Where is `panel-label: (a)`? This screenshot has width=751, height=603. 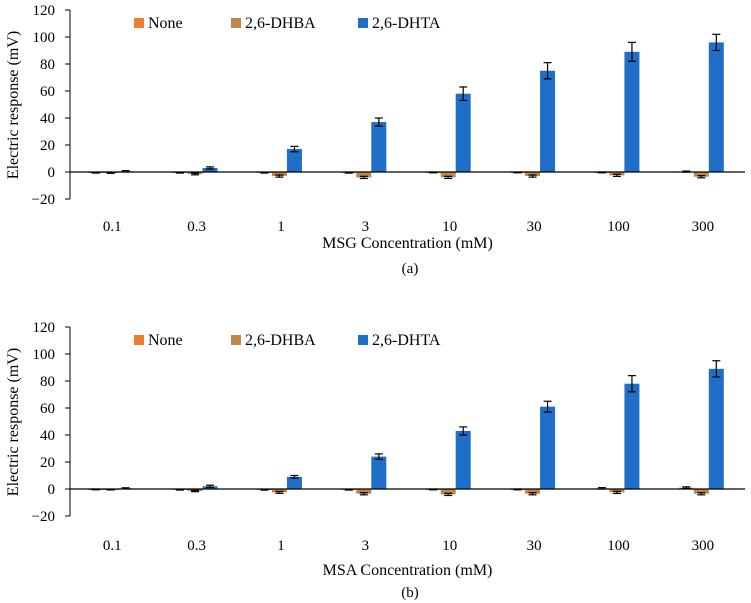
panel-label: (a) is located at coordinates (410, 269).